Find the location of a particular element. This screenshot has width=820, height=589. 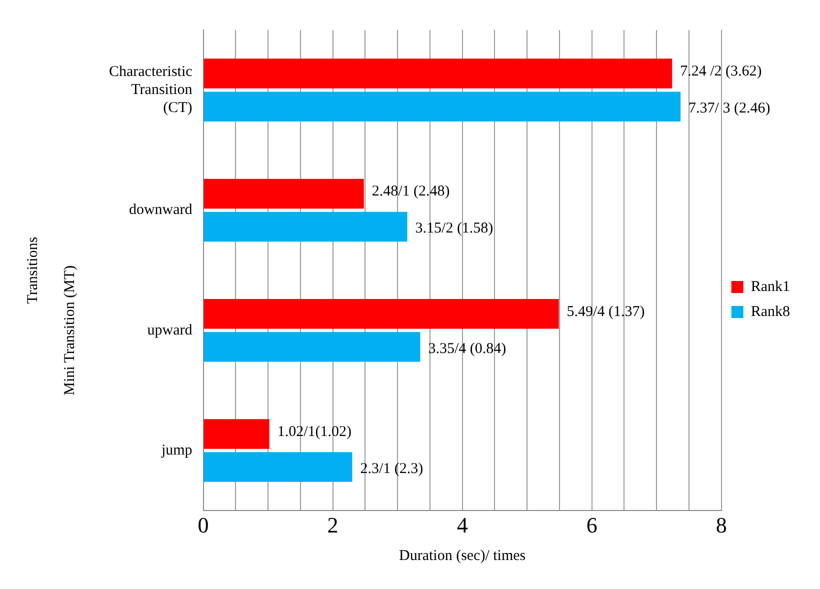

data-label: 7.37/ 3 (2.46) is located at coordinates (729, 108).